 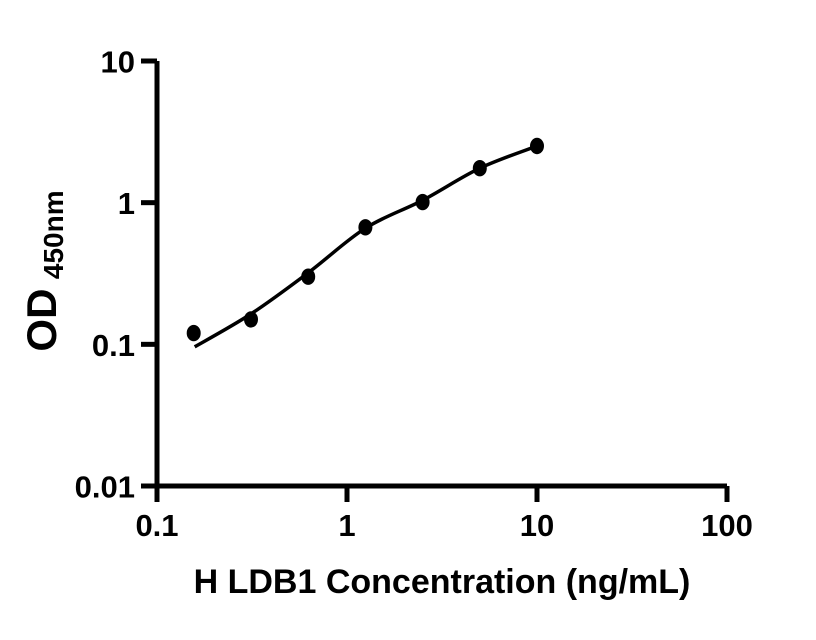 I want to click on y-axis-title: OD 450nm, so click(x=43, y=270).